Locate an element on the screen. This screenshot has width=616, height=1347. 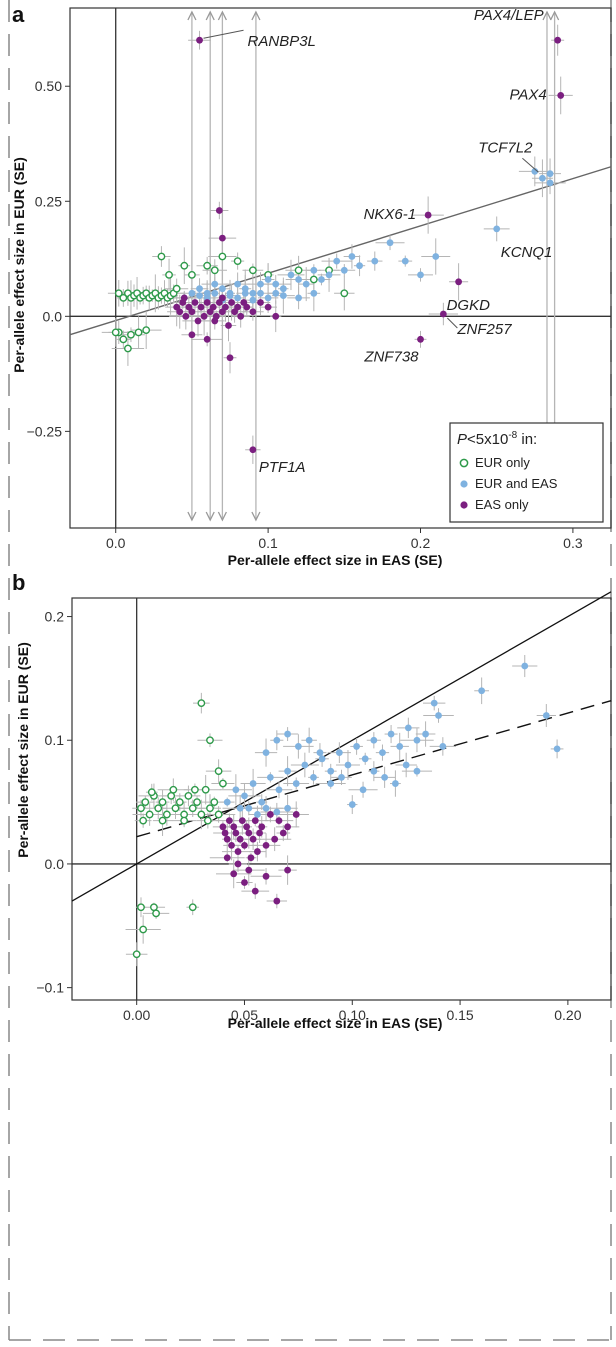
panel-a-ylabel: Per-allele effect size in EUR (SE) is located at coordinates (19, 265).